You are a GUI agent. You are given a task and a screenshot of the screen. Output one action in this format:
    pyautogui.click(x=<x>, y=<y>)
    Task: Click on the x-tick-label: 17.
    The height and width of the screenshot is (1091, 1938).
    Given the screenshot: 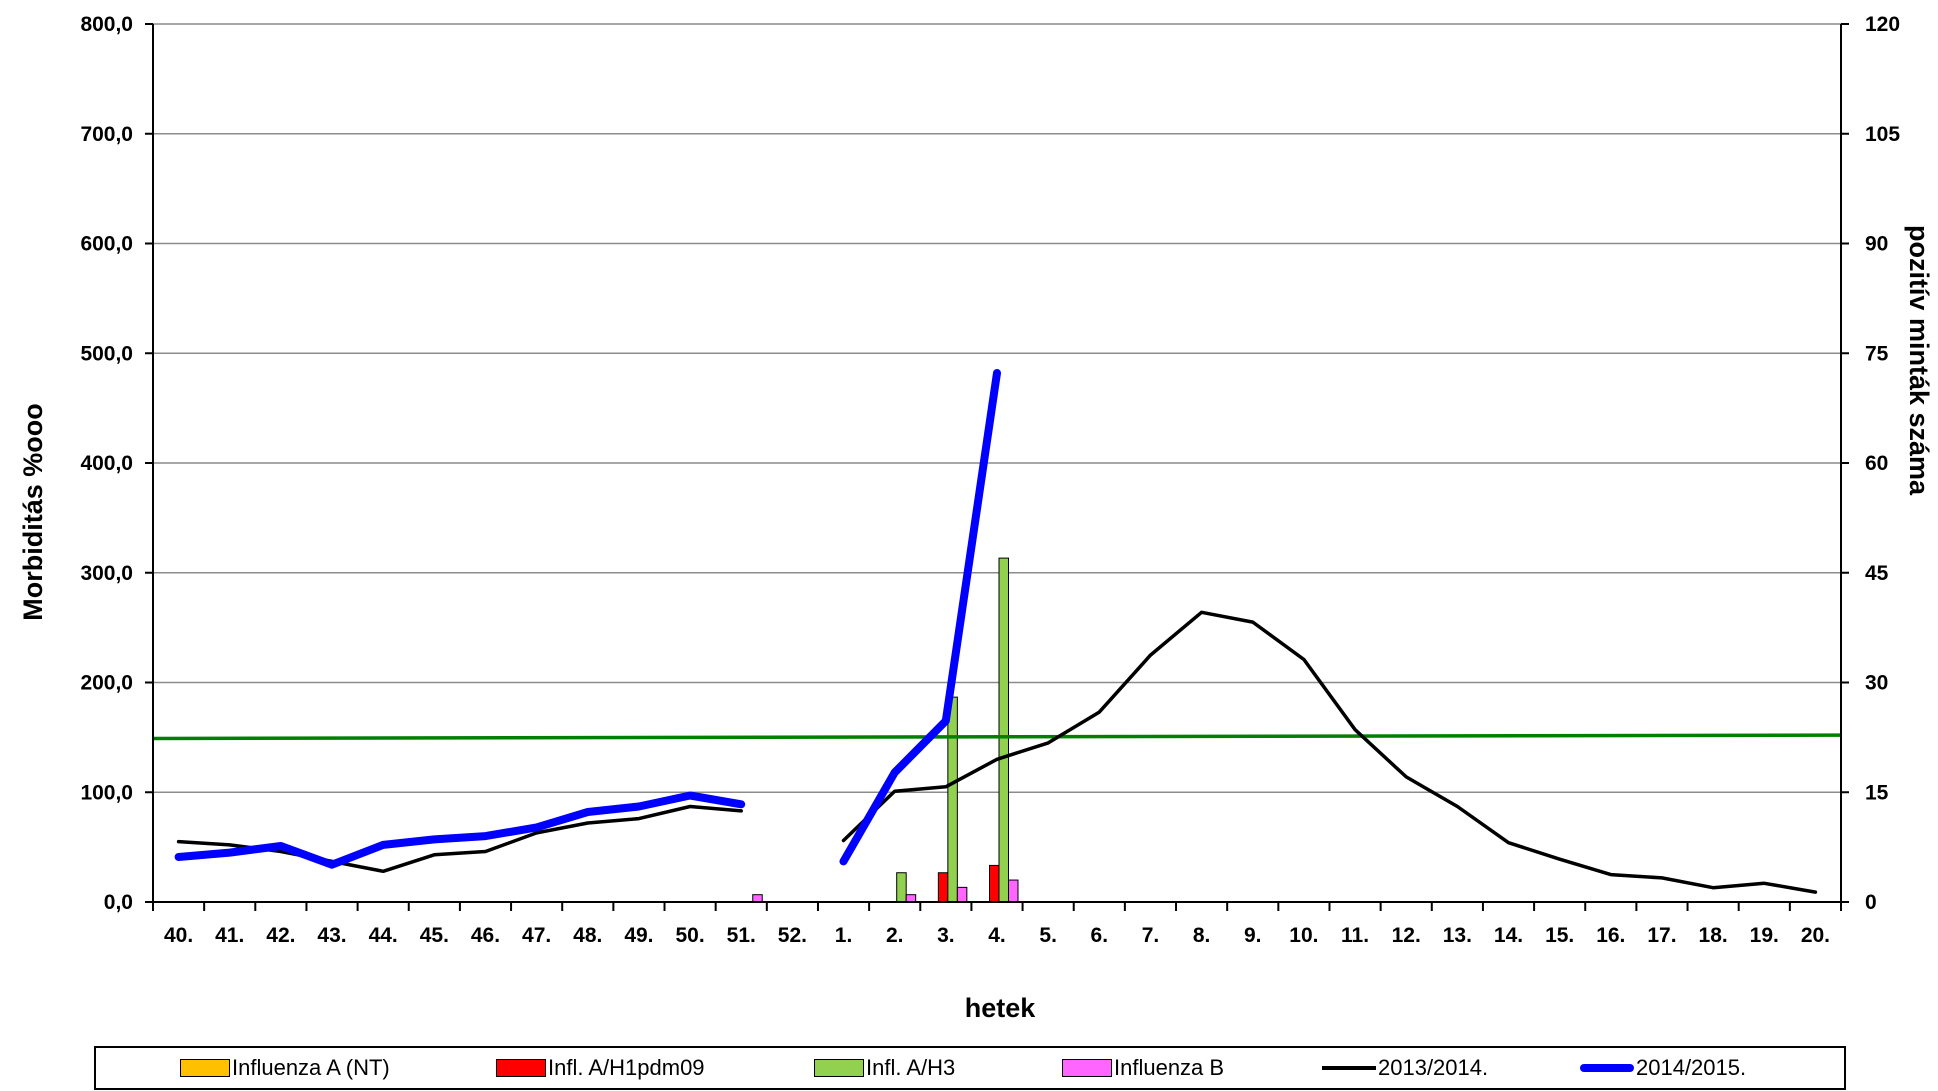 What is the action you would take?
    pyautogui.click(x=1661, y=935)
    